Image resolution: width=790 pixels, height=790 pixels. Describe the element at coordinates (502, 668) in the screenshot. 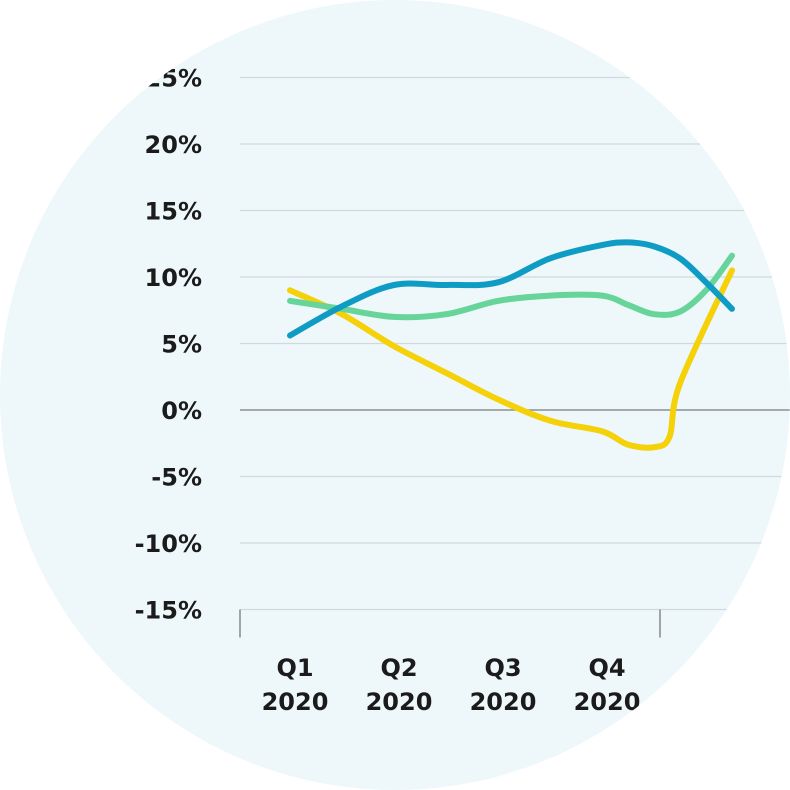

I see `x-tick-quarter: Q3` at that location.